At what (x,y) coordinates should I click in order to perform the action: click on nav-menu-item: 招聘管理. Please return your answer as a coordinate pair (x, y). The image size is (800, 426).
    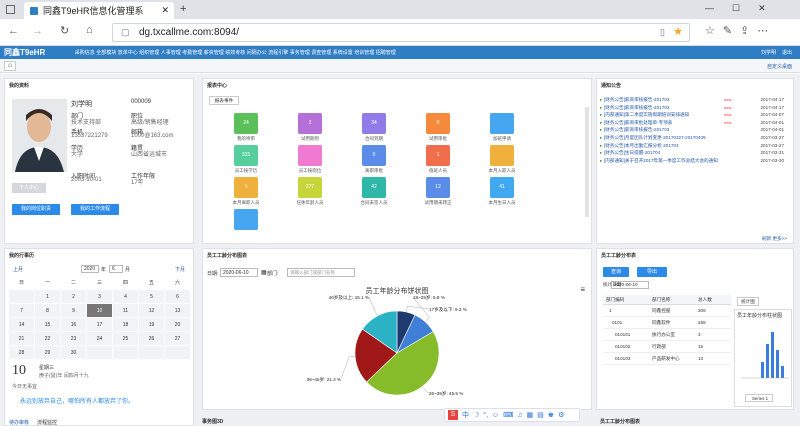
    Looking at the image, I should click on (385, 53).